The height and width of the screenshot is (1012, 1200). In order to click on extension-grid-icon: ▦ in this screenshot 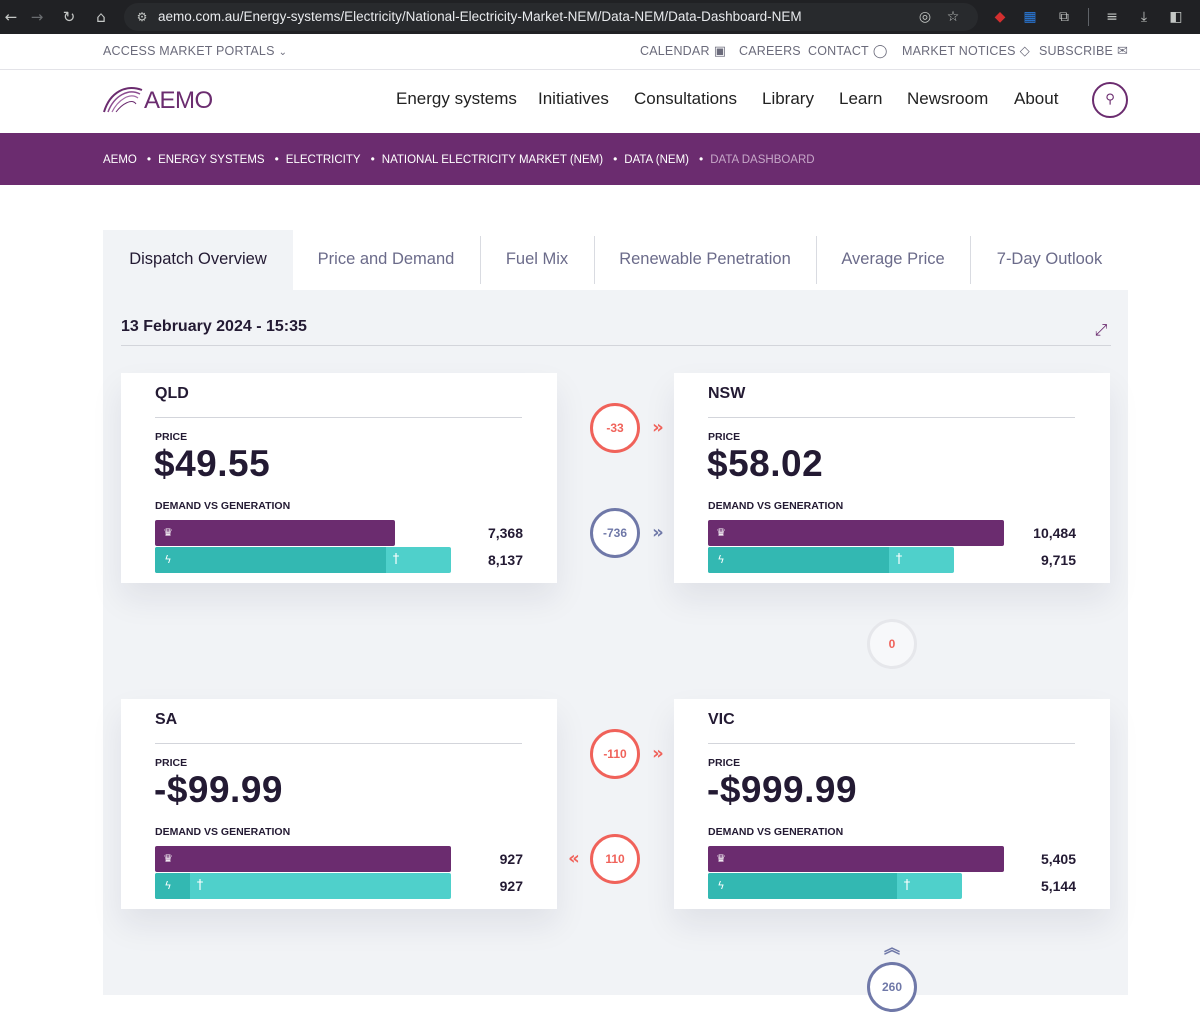, I will do `click(1030, 17)`.